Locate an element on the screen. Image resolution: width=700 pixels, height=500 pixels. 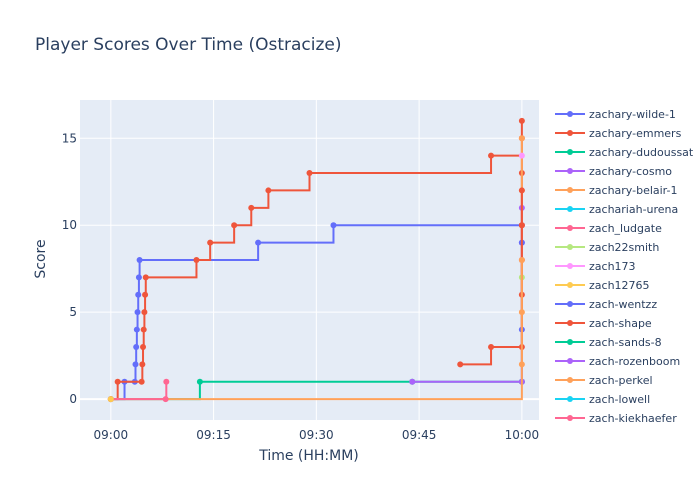
legend-item: zachary-dudoussat is located at coordinates (624, 152).